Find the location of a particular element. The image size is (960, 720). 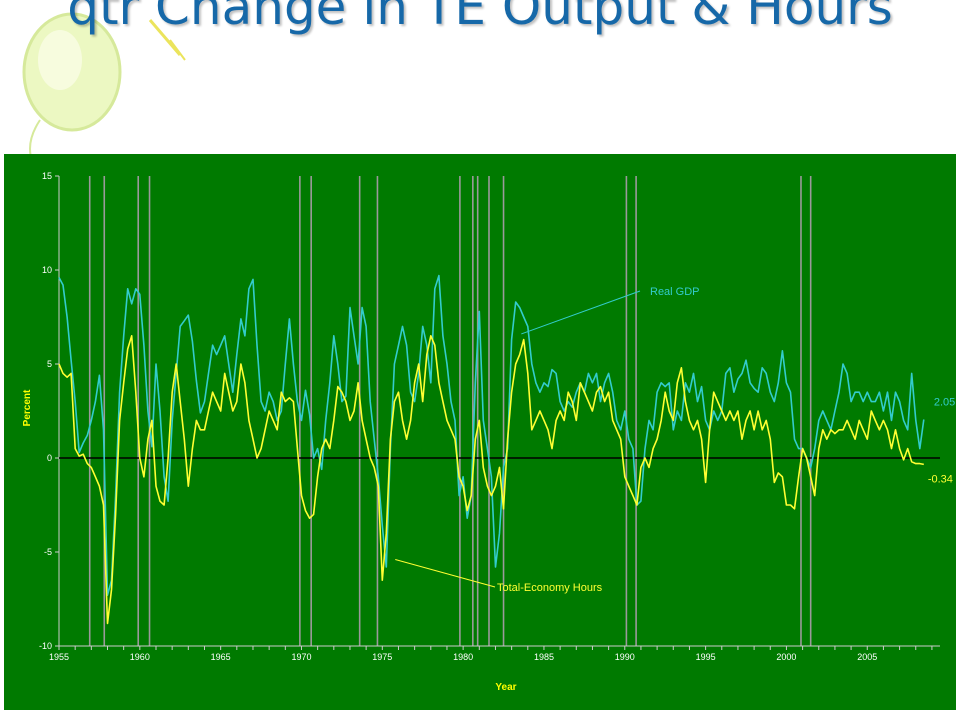

x-tick-label: 1990 is located at coordinates (625, 657).